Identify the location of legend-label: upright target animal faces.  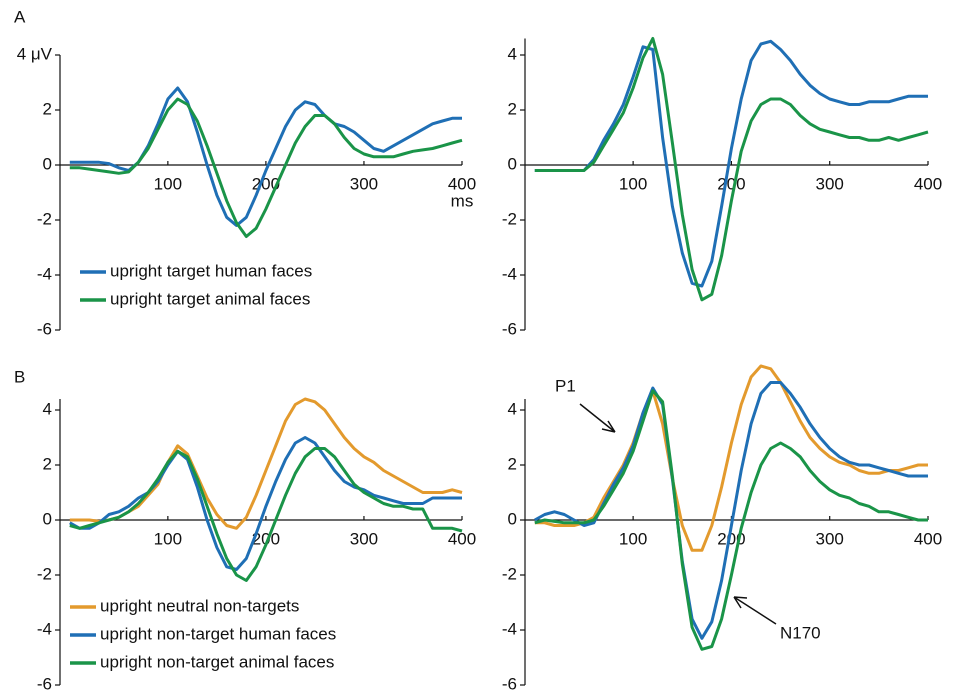
(210, 298).